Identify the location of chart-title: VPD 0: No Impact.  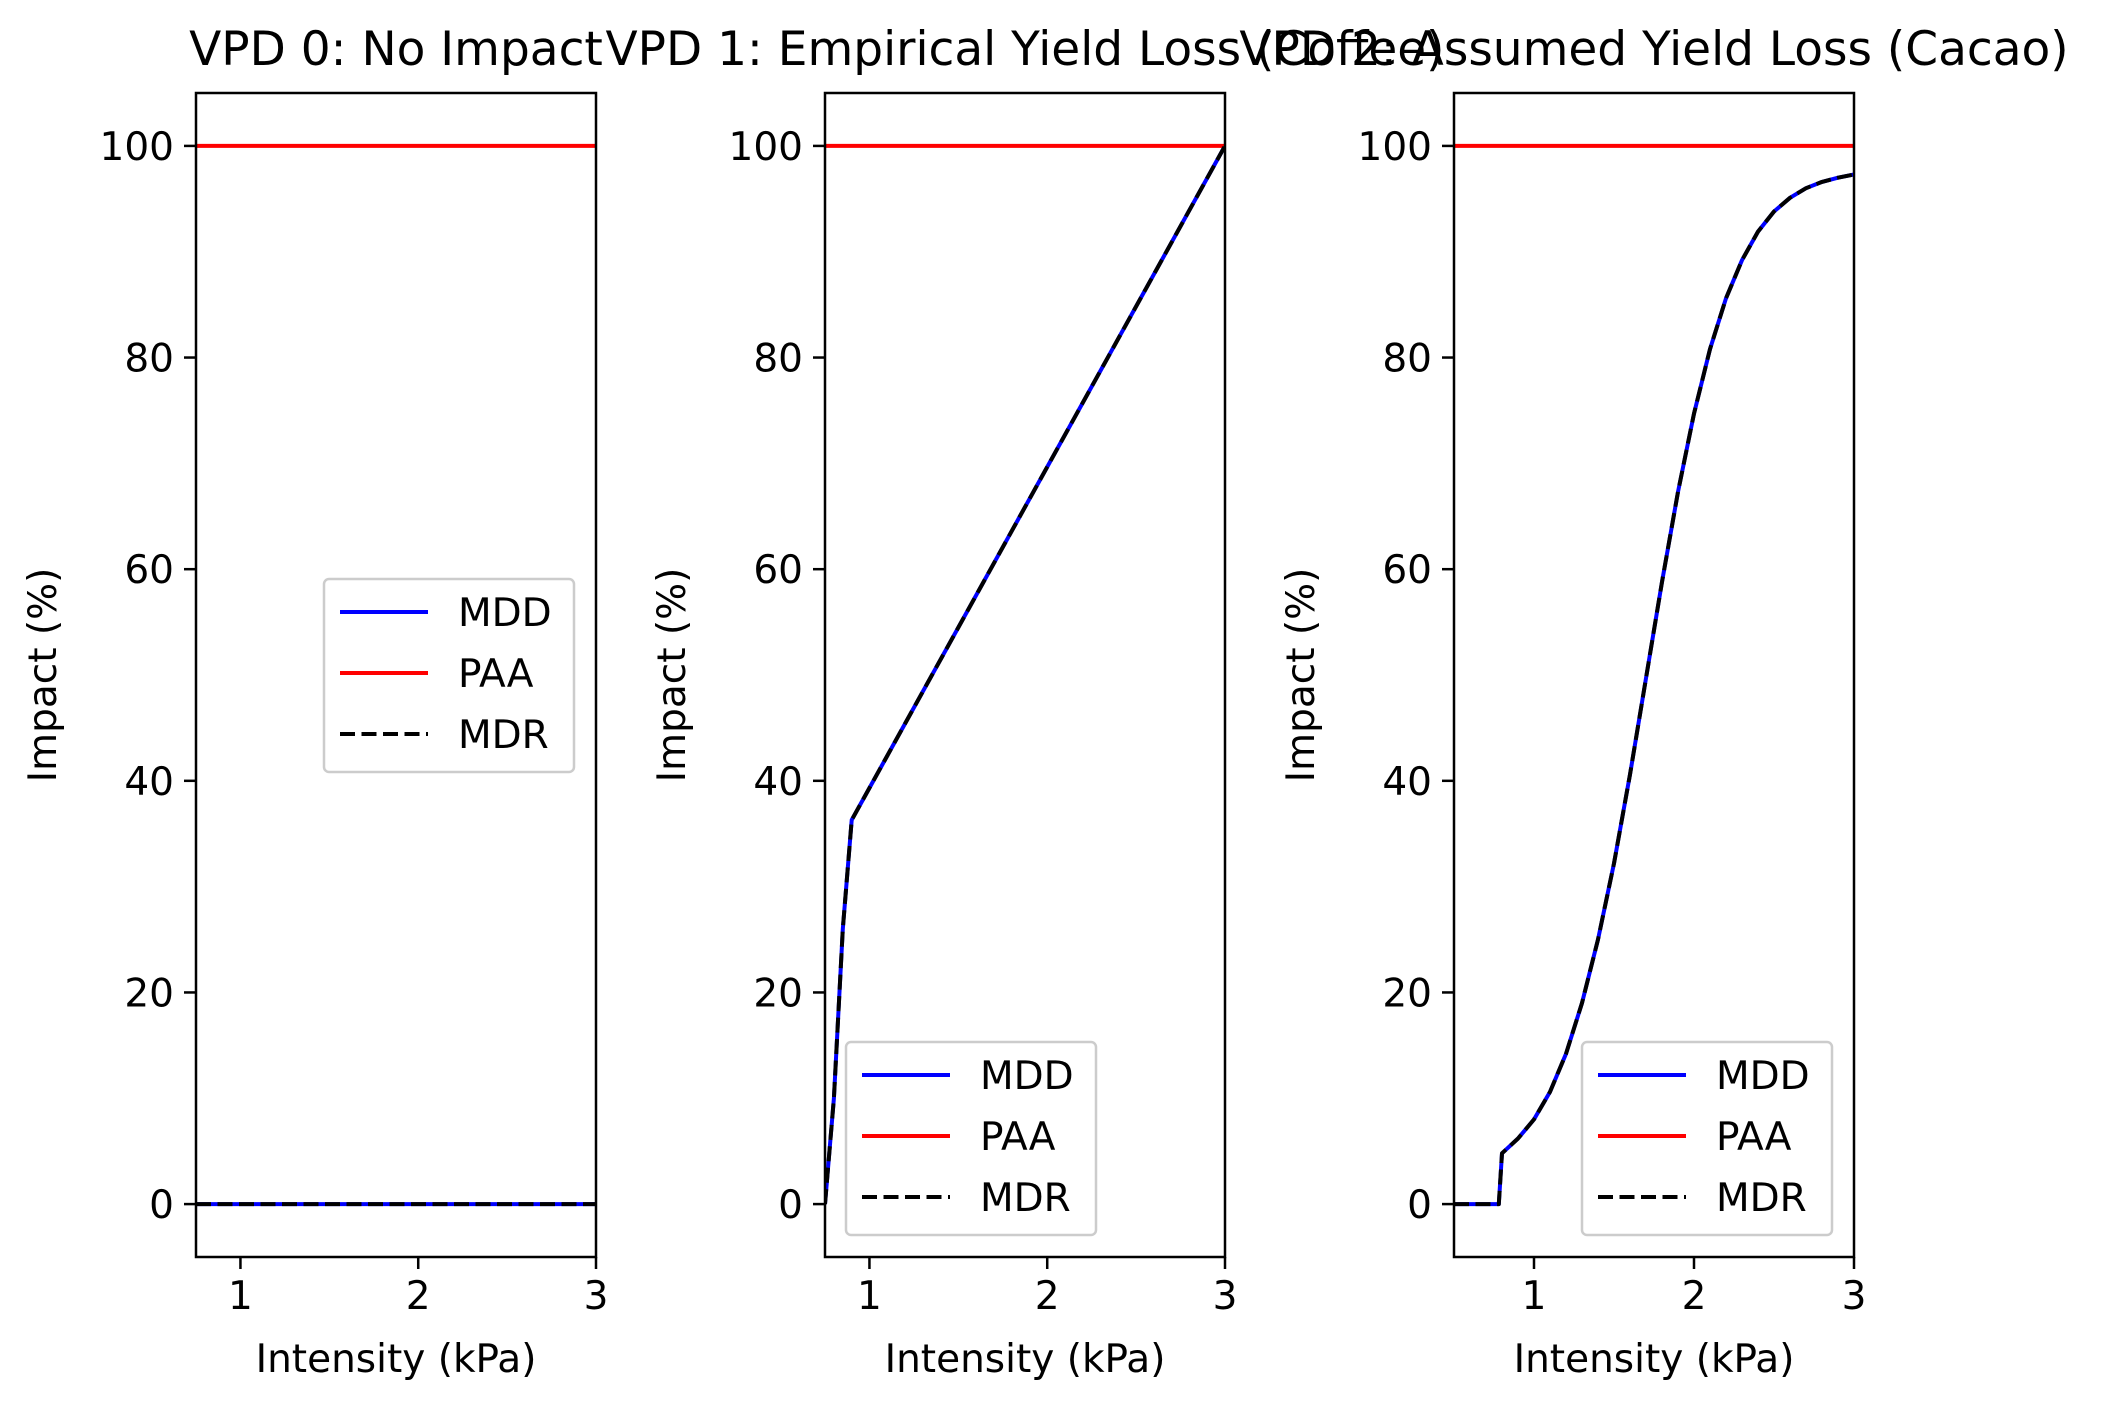
(396, 49).